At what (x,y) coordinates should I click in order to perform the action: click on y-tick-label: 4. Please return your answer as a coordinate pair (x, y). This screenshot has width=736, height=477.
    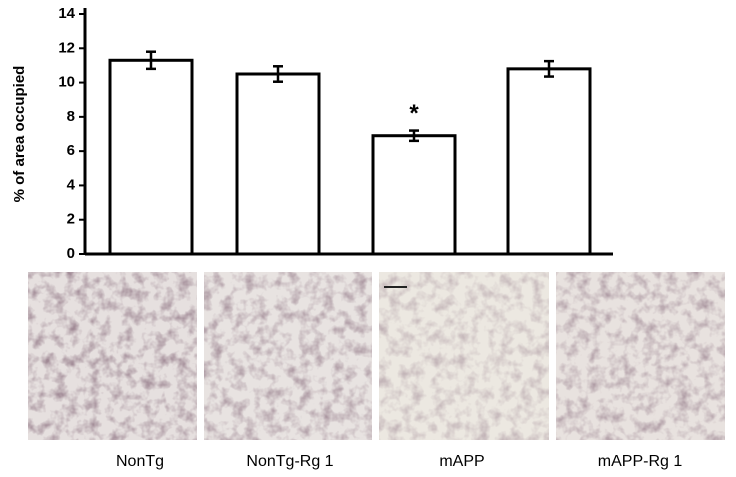
    Looking at the image, I should click on (71, 184).